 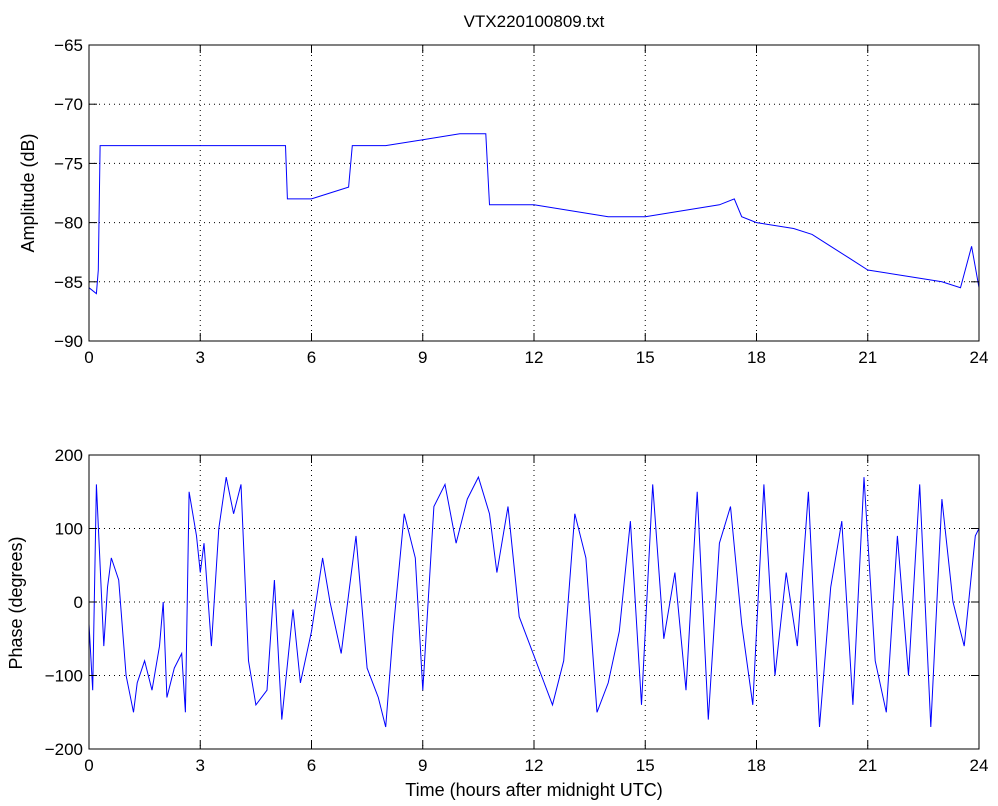 I want to click on phase-x-tick-label: 18, so click(x=756, y=765).